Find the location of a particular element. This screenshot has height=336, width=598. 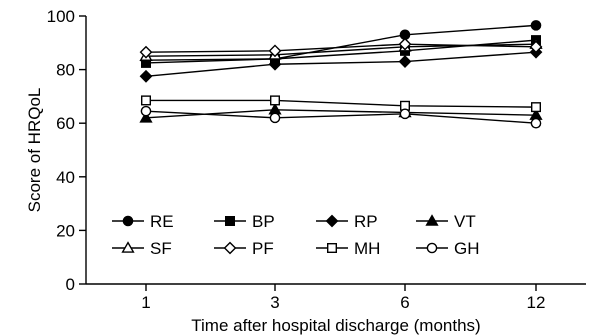

legend-item-bp: BP is located at coordinates (244, 221).